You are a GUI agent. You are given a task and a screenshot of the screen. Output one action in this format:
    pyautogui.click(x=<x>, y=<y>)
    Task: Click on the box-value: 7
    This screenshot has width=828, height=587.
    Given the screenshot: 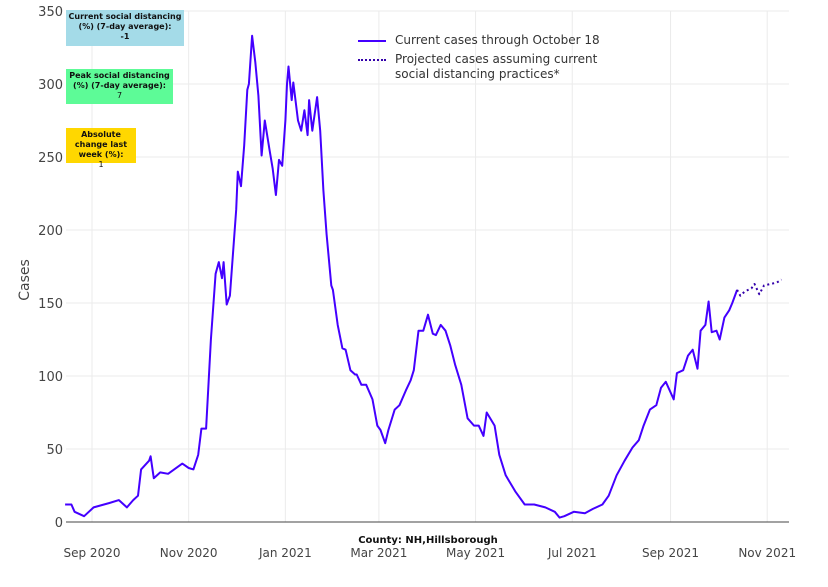 What is the action you would take?
    pyautogui.click(x=119, y=95)
    